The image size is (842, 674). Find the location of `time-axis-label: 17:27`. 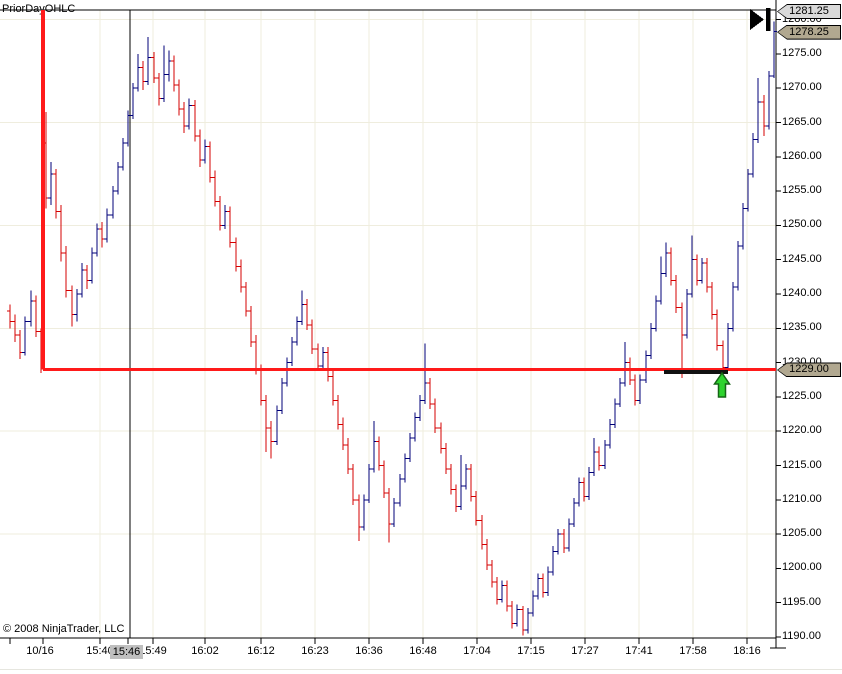

time-axis-label: 17:27 is located at coordinates (585, 651).